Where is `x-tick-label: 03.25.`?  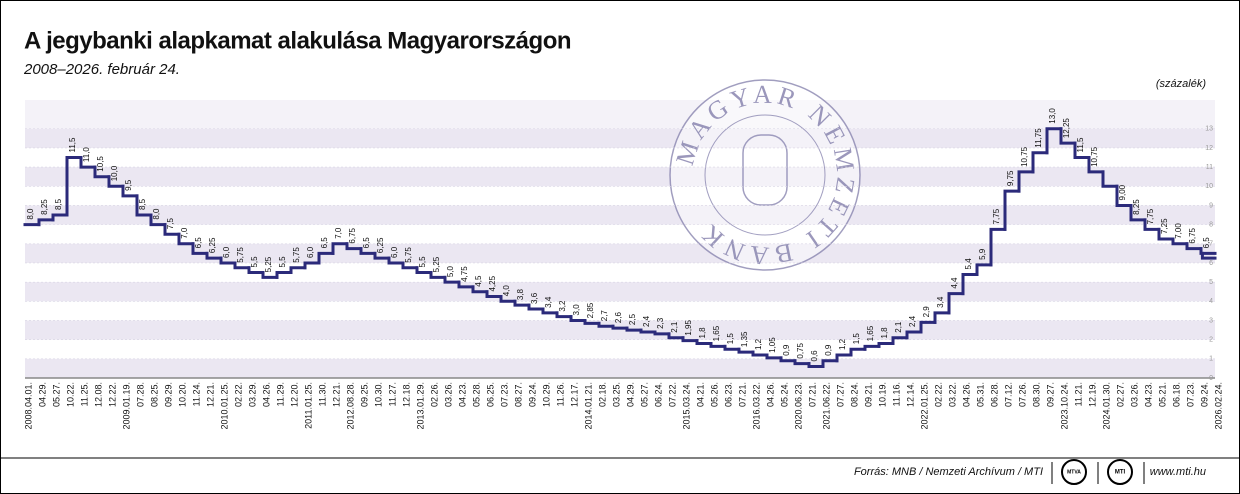 x-tick-label: 03.25. is located at coordinates (616, 394).